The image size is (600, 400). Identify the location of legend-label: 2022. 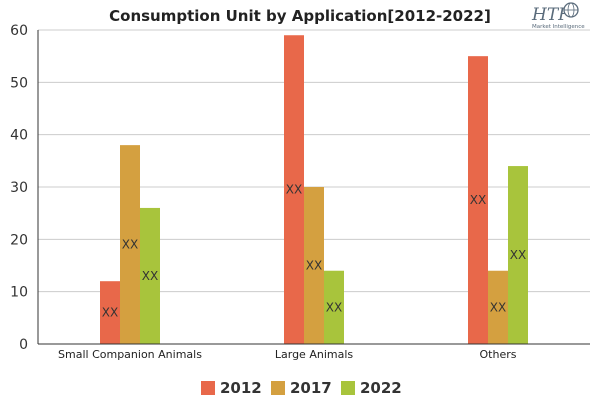
(381, 388).